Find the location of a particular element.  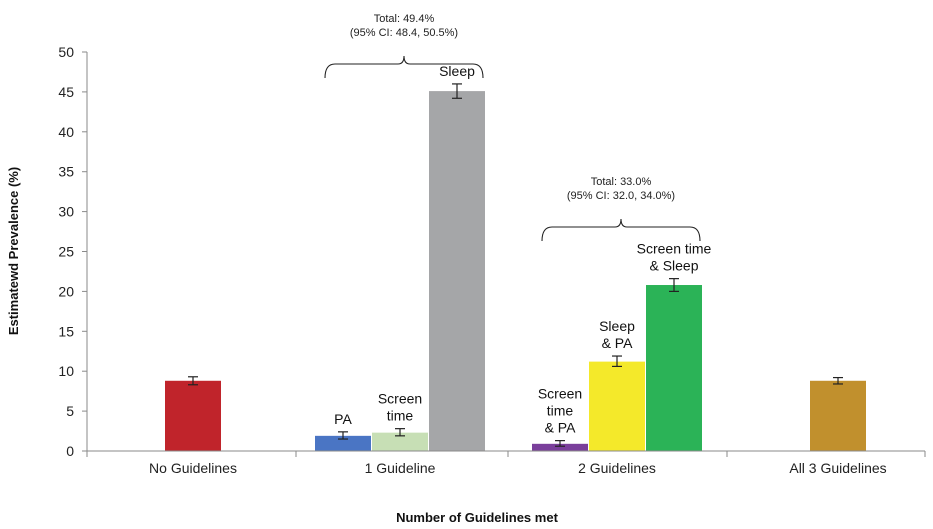

y-axis-title: Estimatewd Prevalence (%) is located at coordinates (13, 251).